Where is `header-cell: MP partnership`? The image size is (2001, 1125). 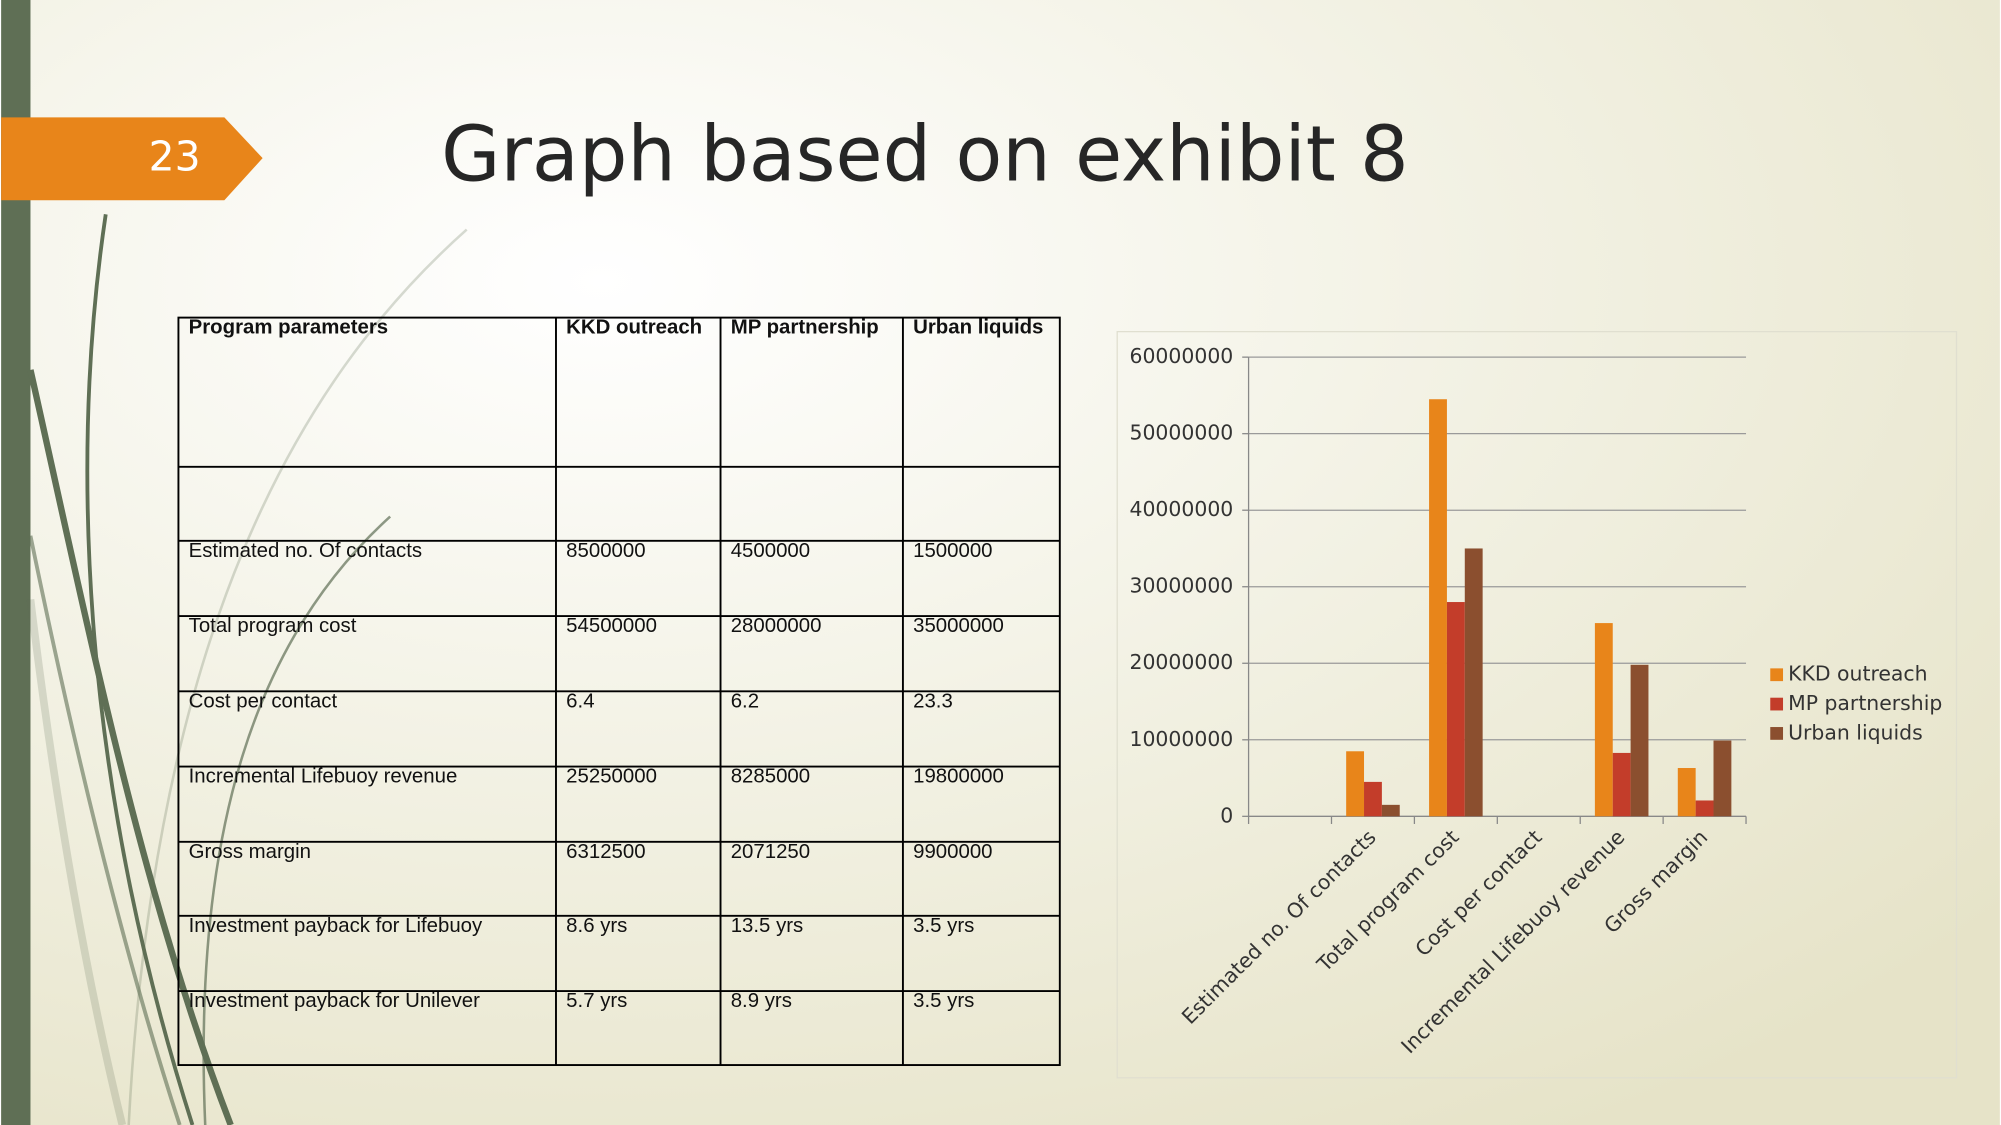 header-cell: MP partnership is located at coordinates (805, 328).